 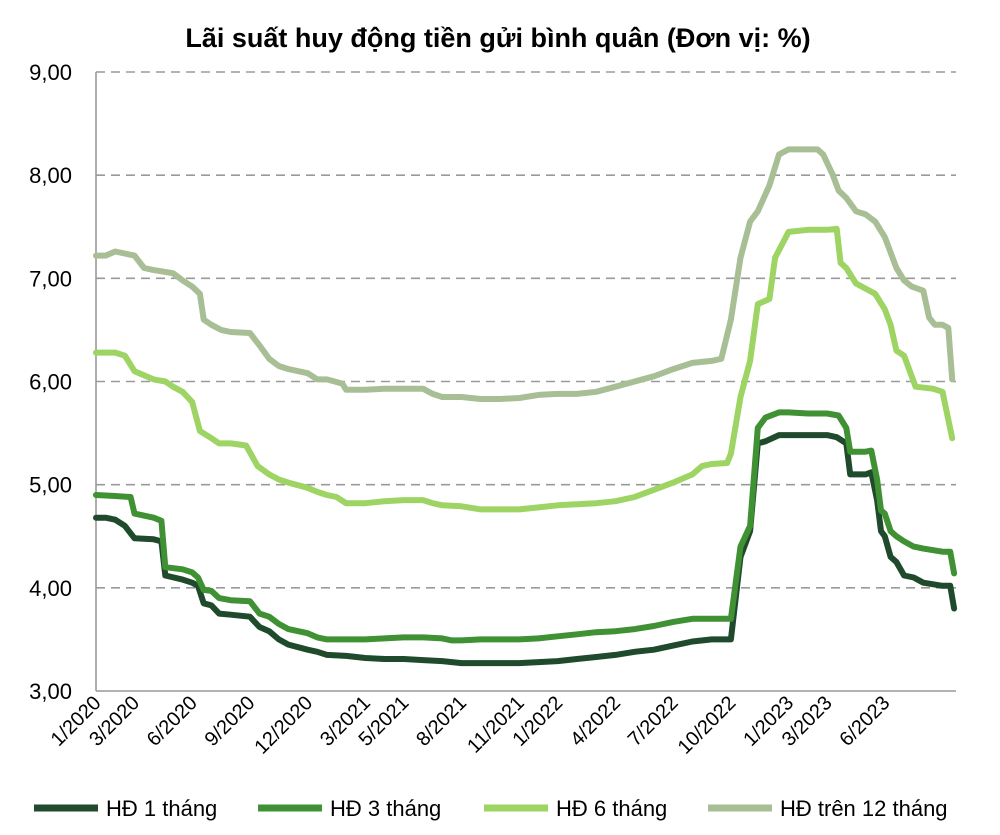 What do you see at coordinates (172, 721) in the screenshot?
I see `x-tick-label: 6/2020` at bounding box center [172, 721].